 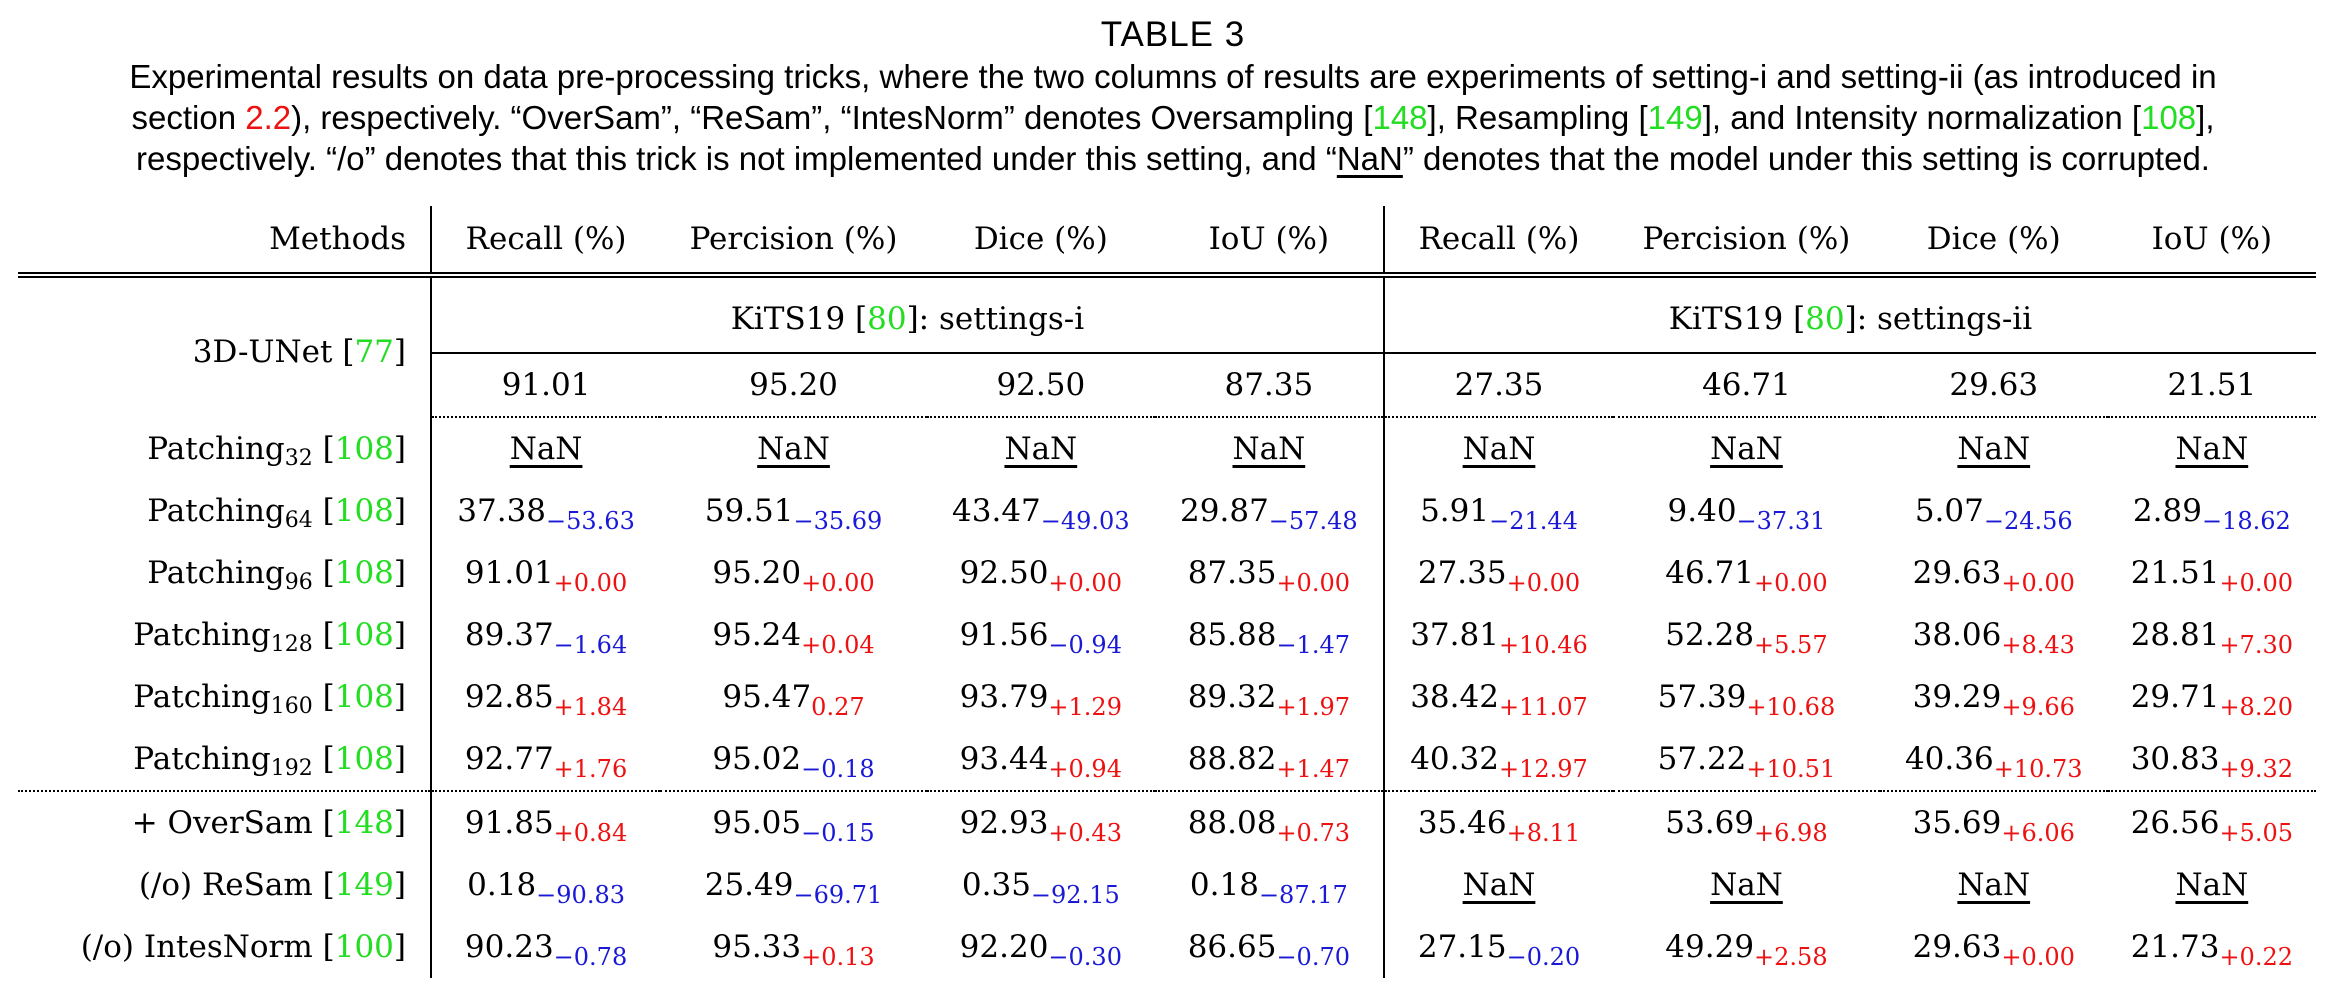 I want to click on metric-cell: 30.83+9.32, so click(x=2211, y=760).